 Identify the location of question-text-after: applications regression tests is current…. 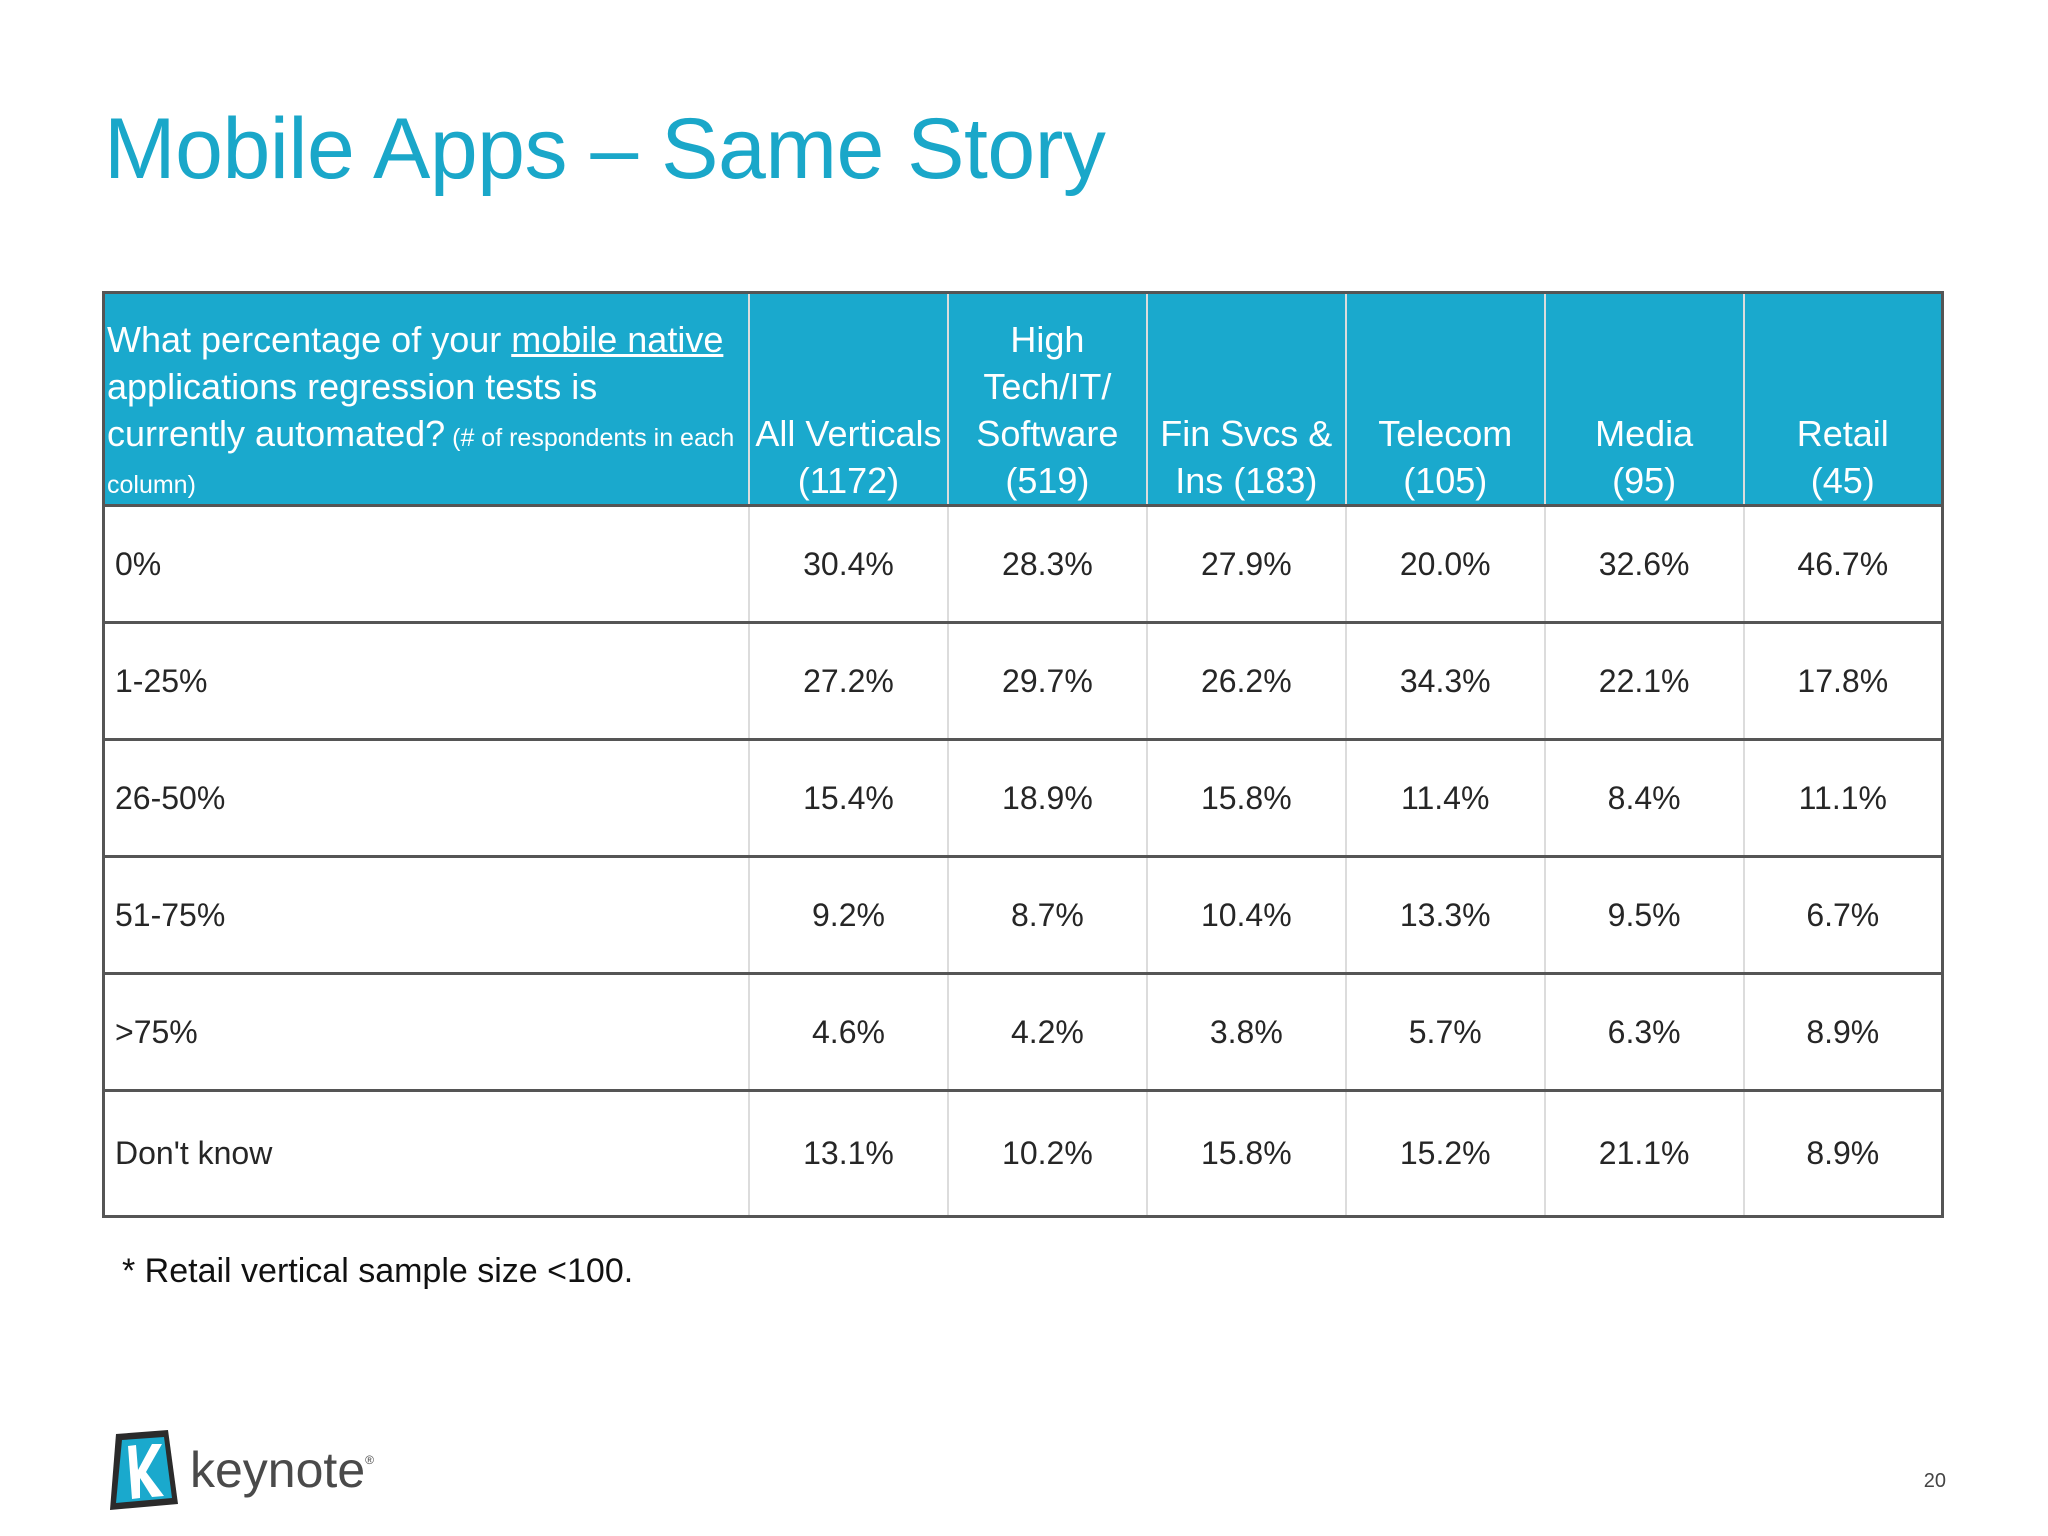
(352, 410).